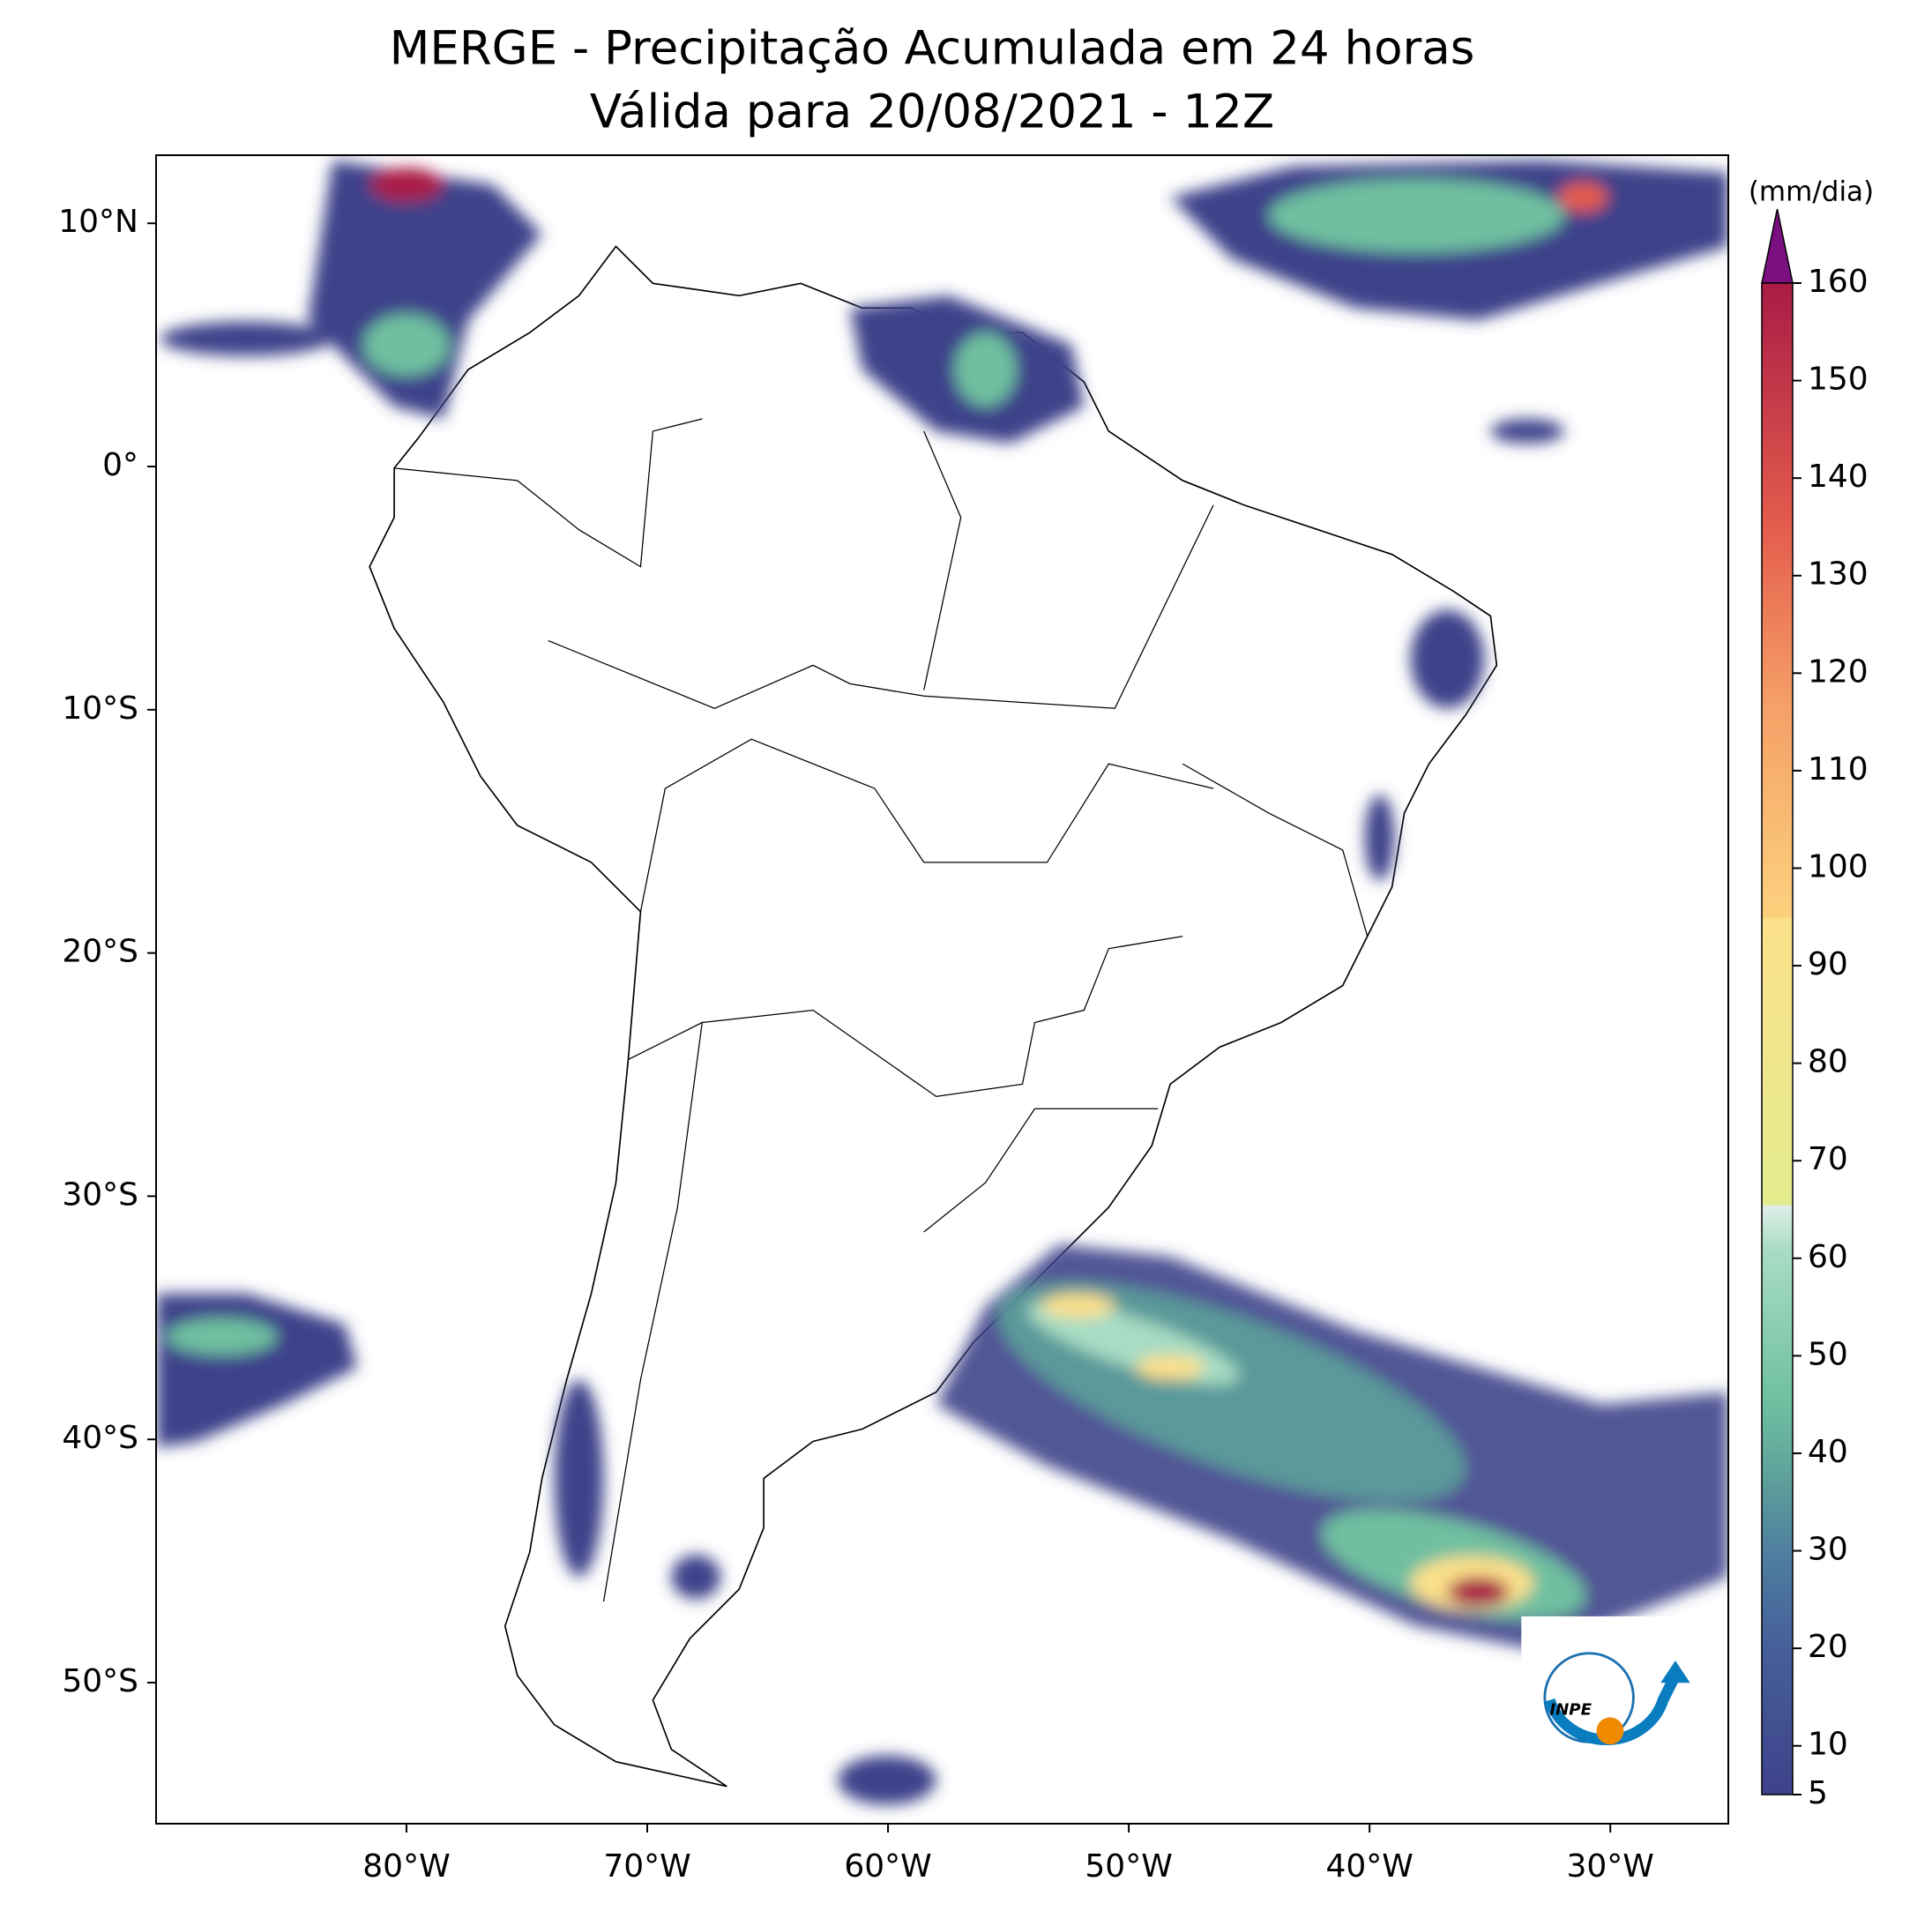 Image resolution: width=1932 pixels, height=1911 pixels. Describe the element at coordinates (1777, 1038) in the screenshot. I see `colorbar` at that location.